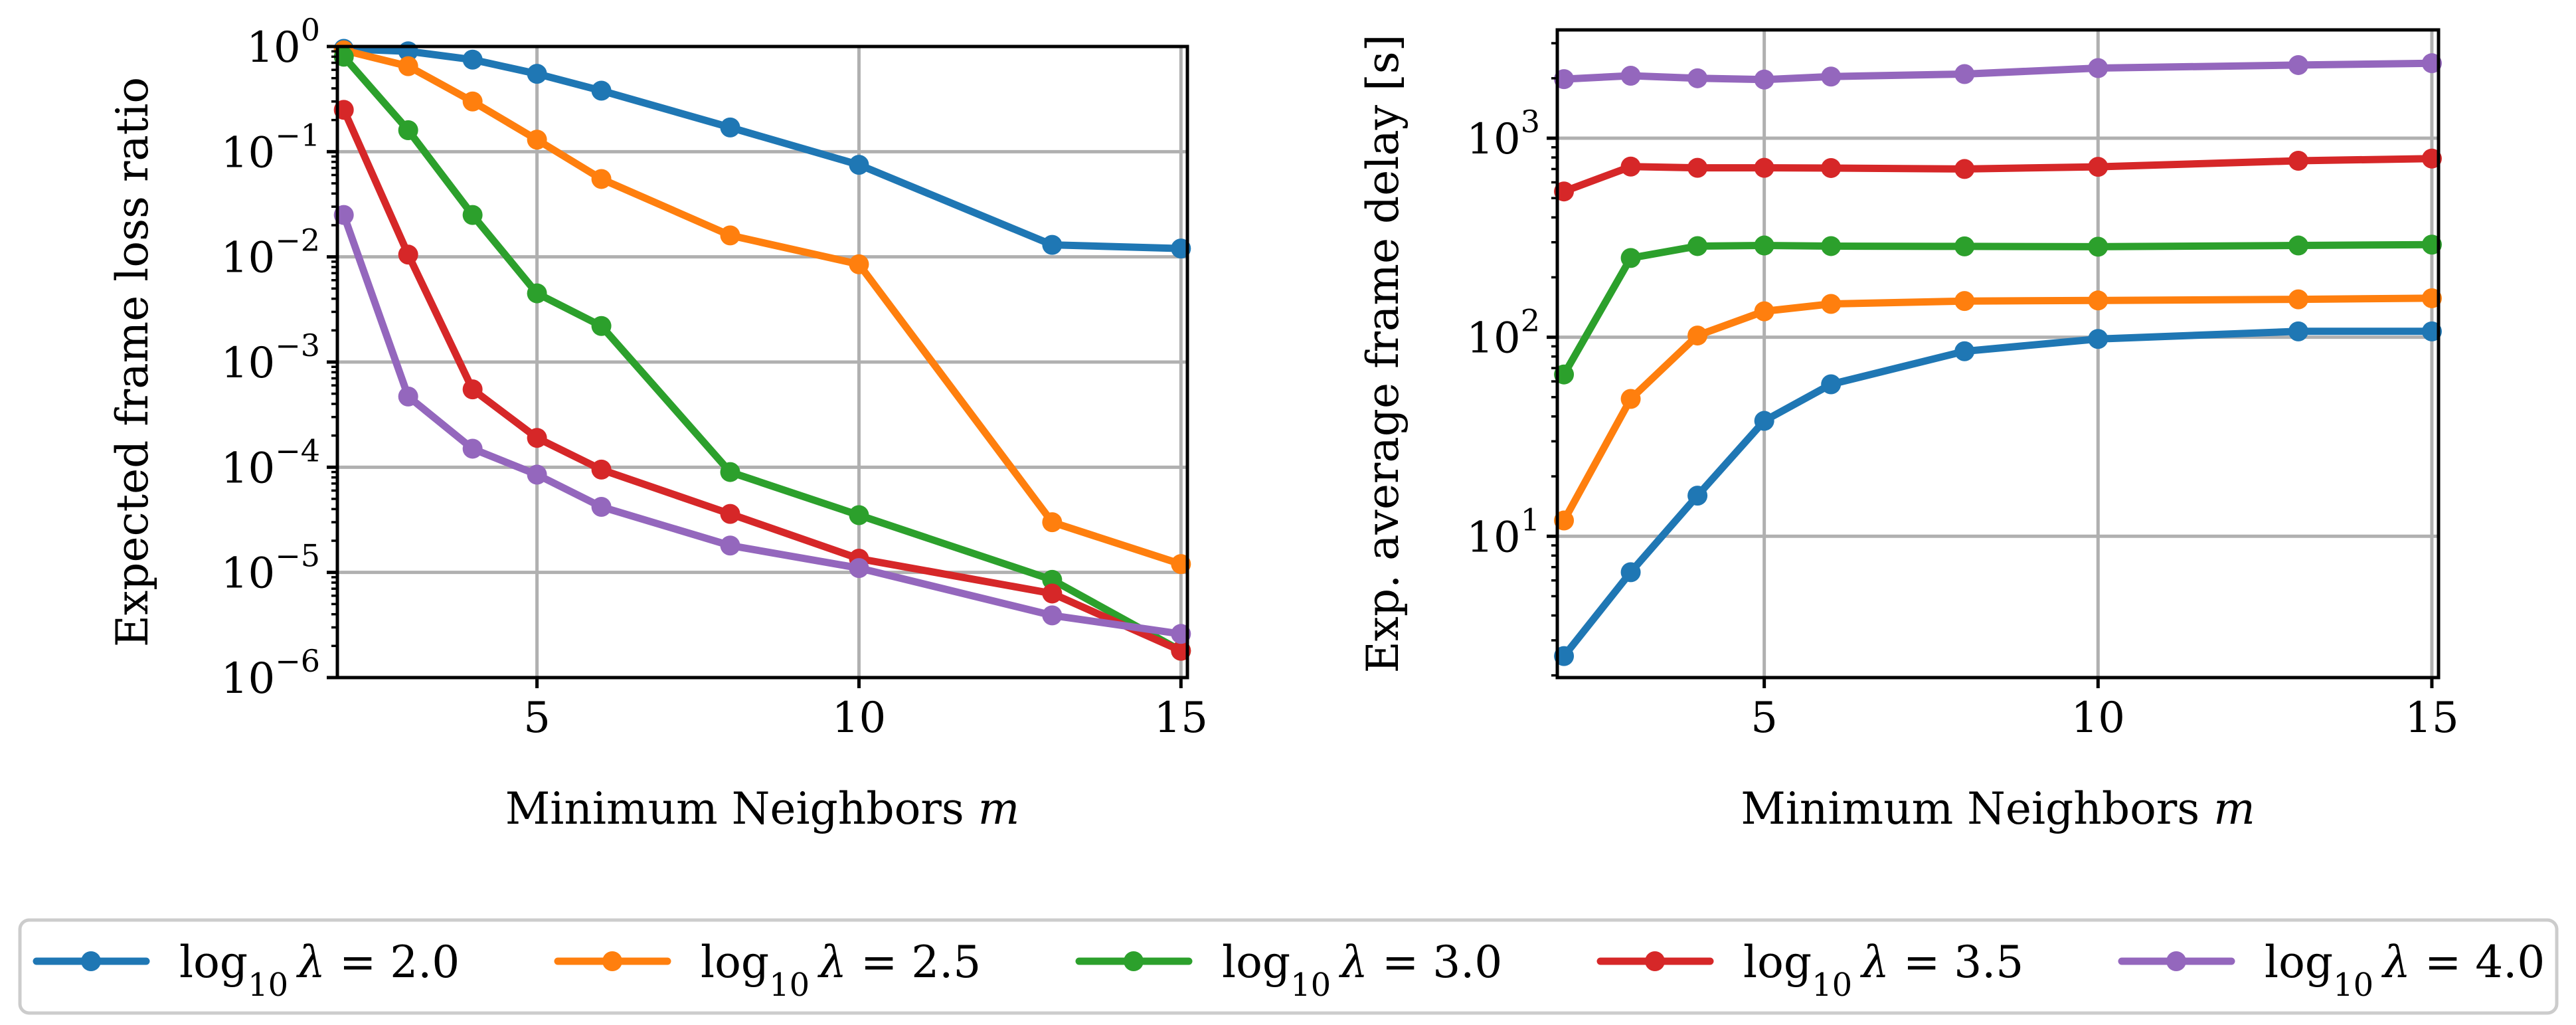 The image size is (2576, 1025). Describe the element at coordinates (1383, 354) in the screenshot. I see `y-axis-label: Exp. average frame delay [s]` at that location.